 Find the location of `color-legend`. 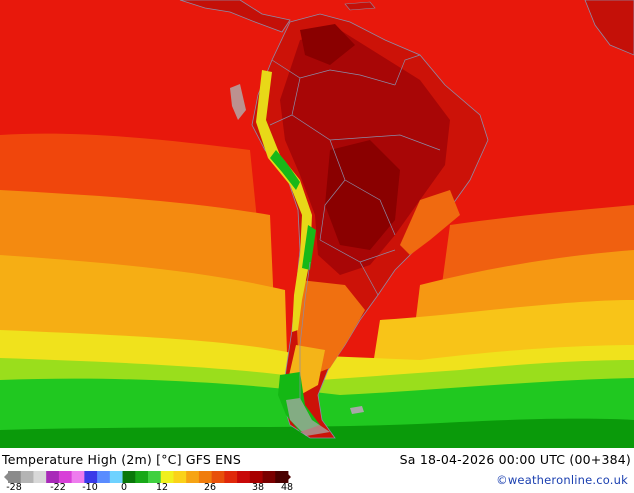

color-legend is located at coordinates (147, 477).